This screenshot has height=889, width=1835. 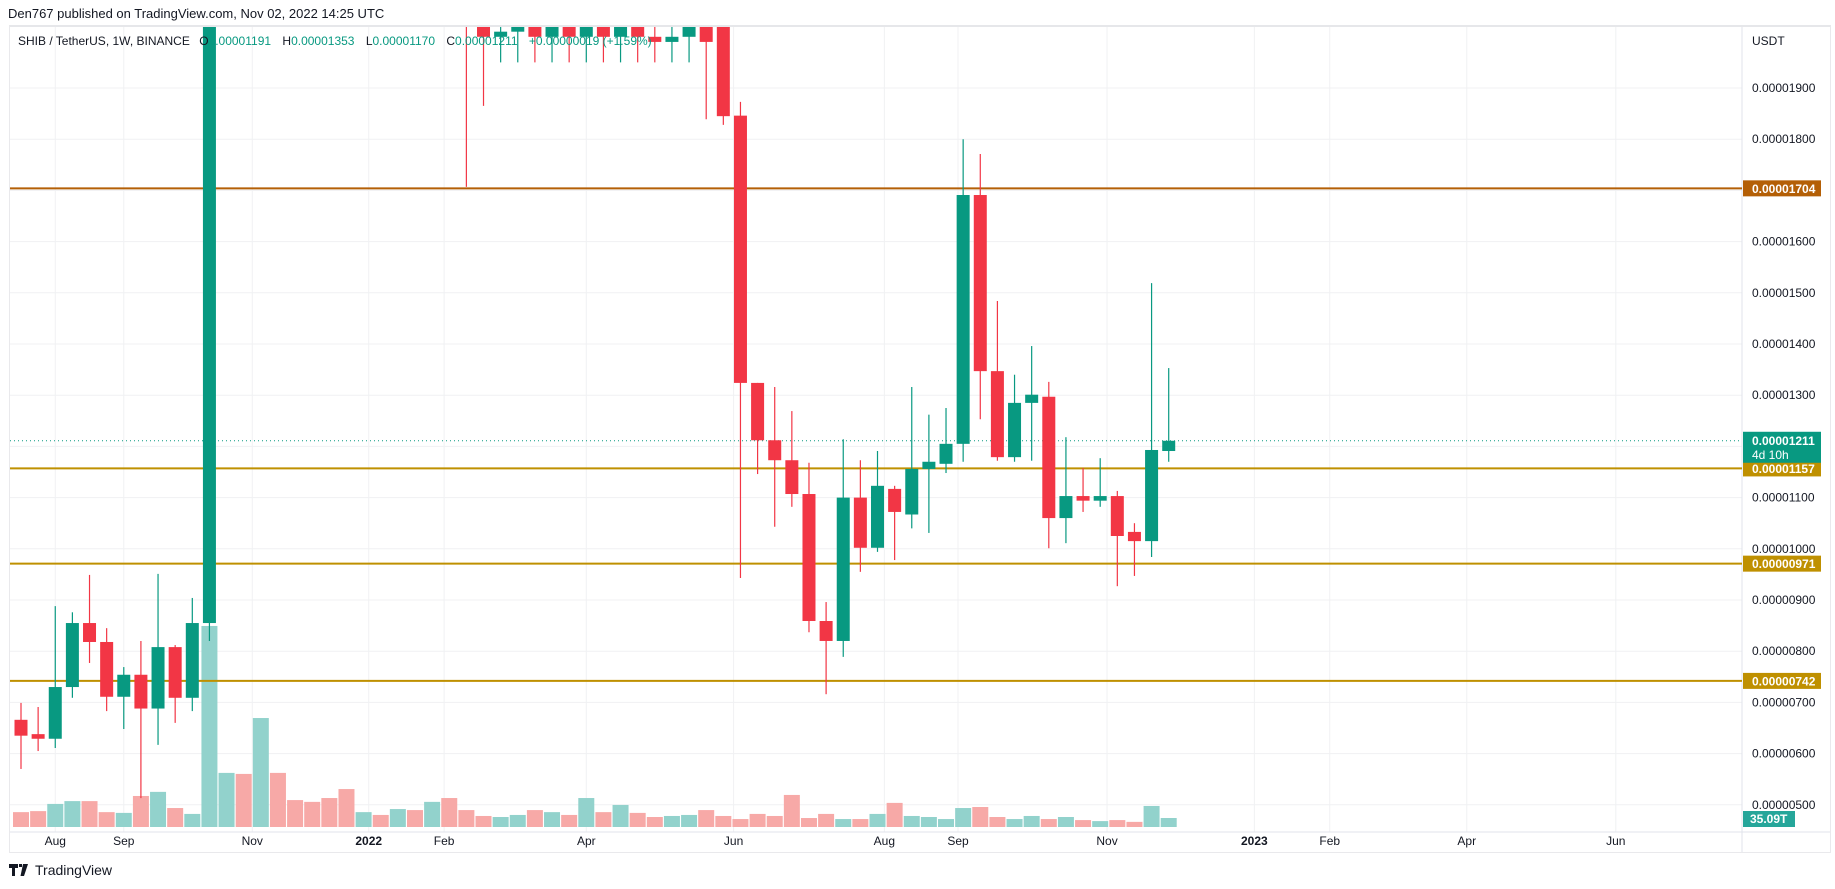 I want to click on price-tick: 0.00001900, so click(x=1784, y=88).